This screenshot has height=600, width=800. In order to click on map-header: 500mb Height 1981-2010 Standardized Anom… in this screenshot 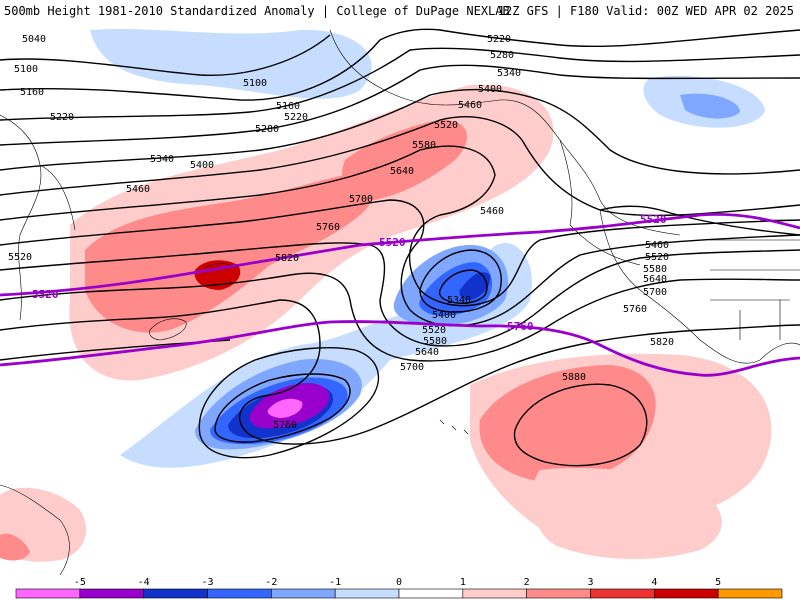, I will do `click(400, 11)`.